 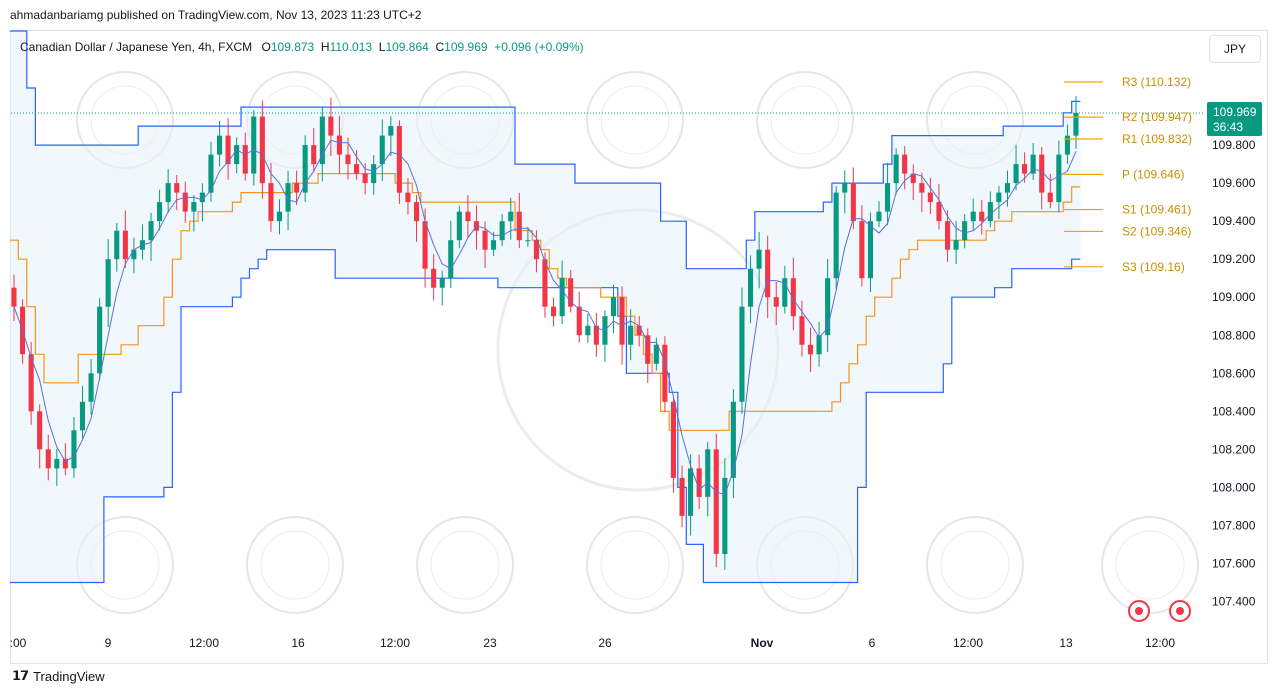 I want to click on watermark-seal-inner, so click(x=465, y=565).